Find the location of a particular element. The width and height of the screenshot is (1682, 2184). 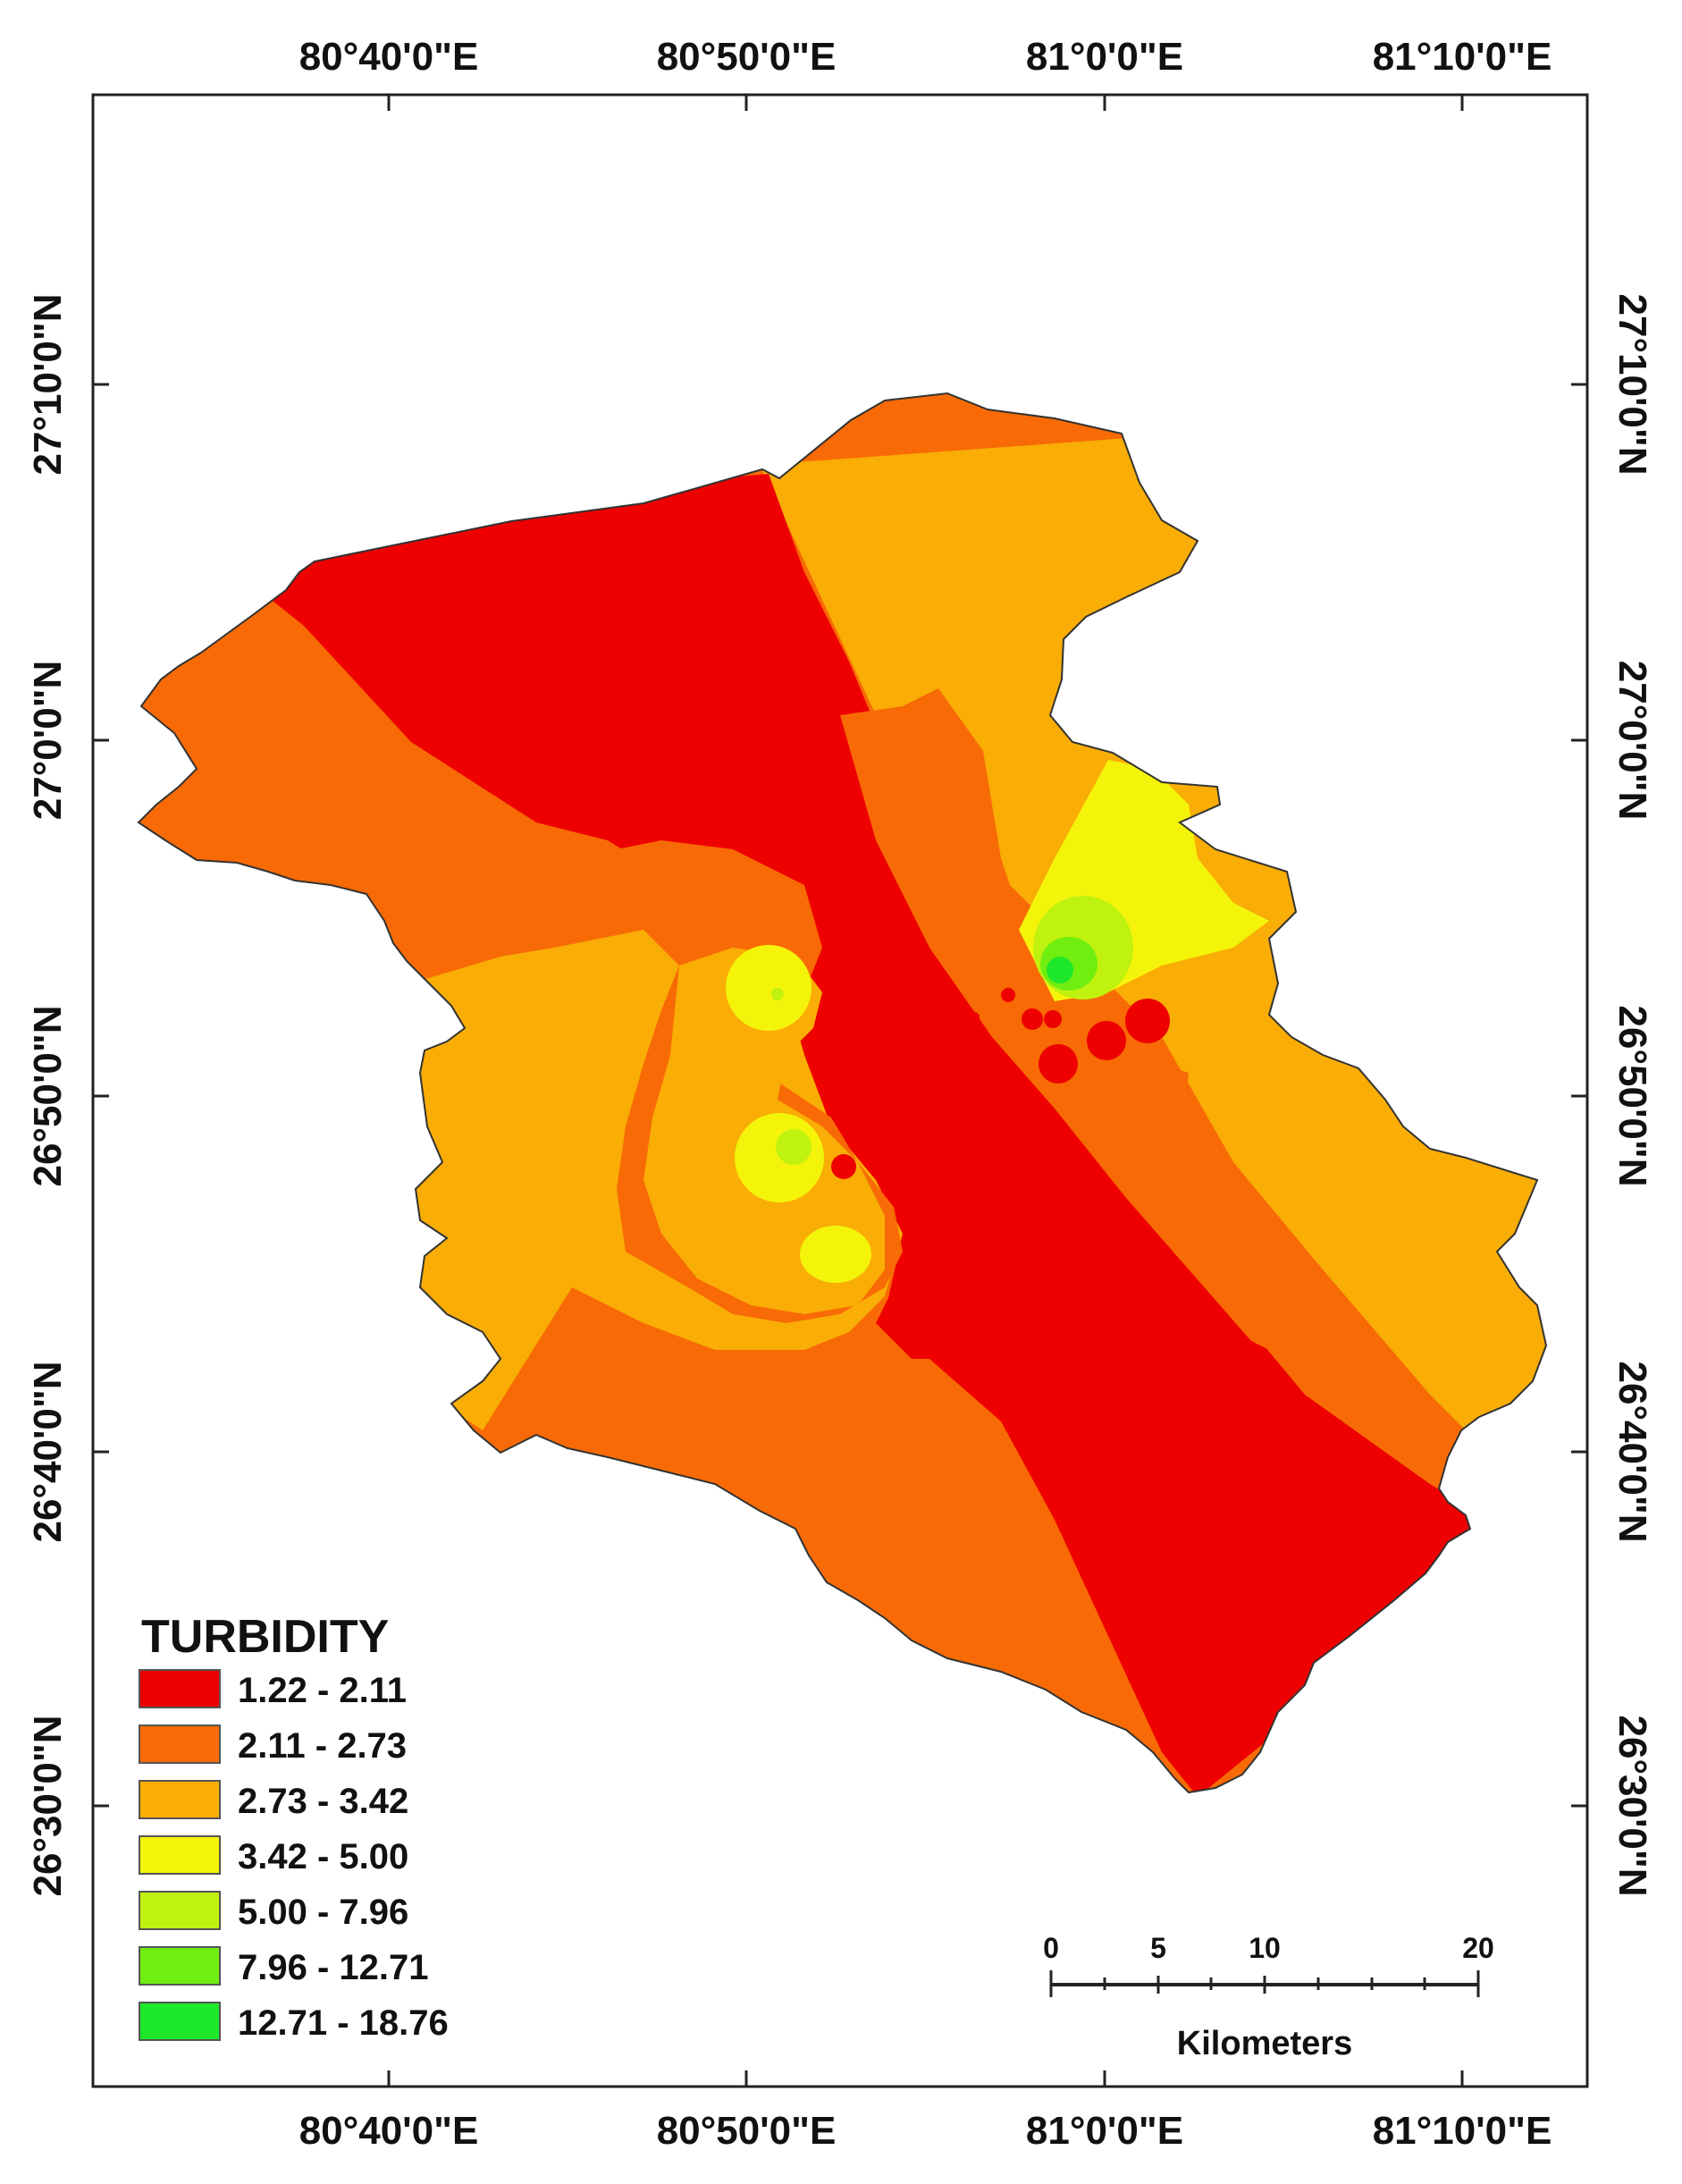

legend-item: 12.71 - 18.76 is located at coordinates (294, 2022).